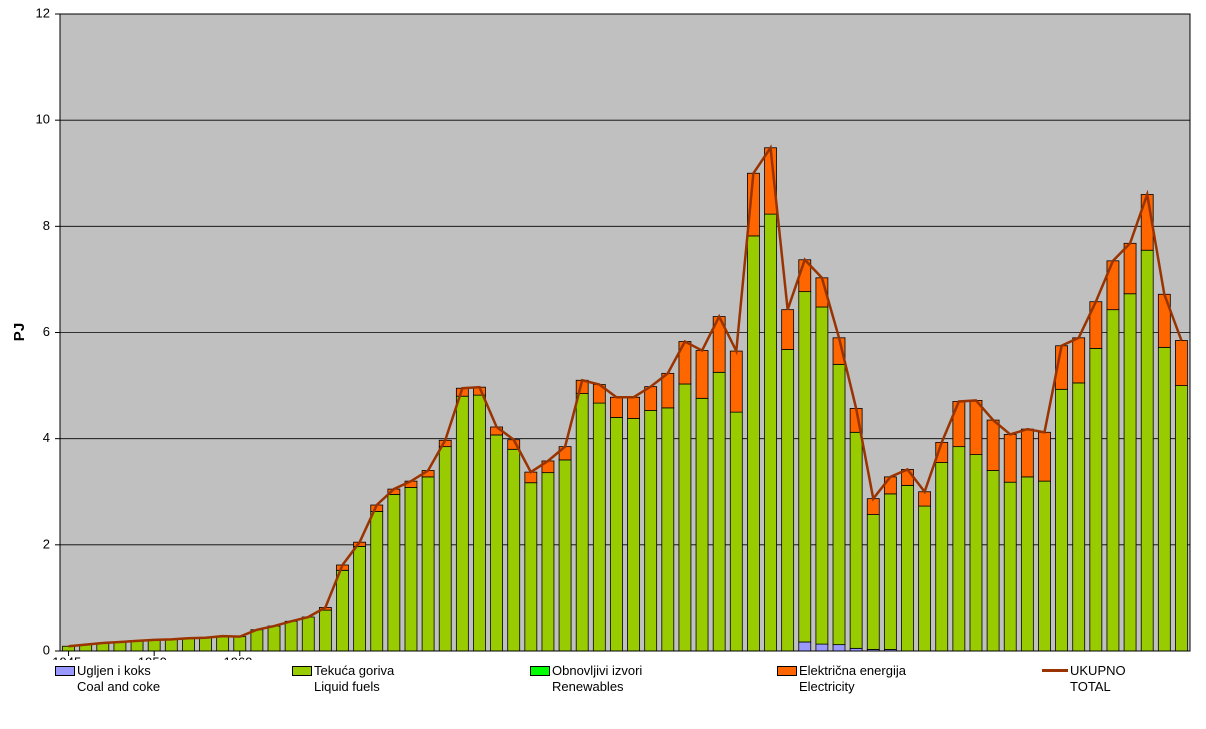  Describe the element at coordinates (68, 657) in the screenshot. I see `x-tick-label: 1945.` at that location.